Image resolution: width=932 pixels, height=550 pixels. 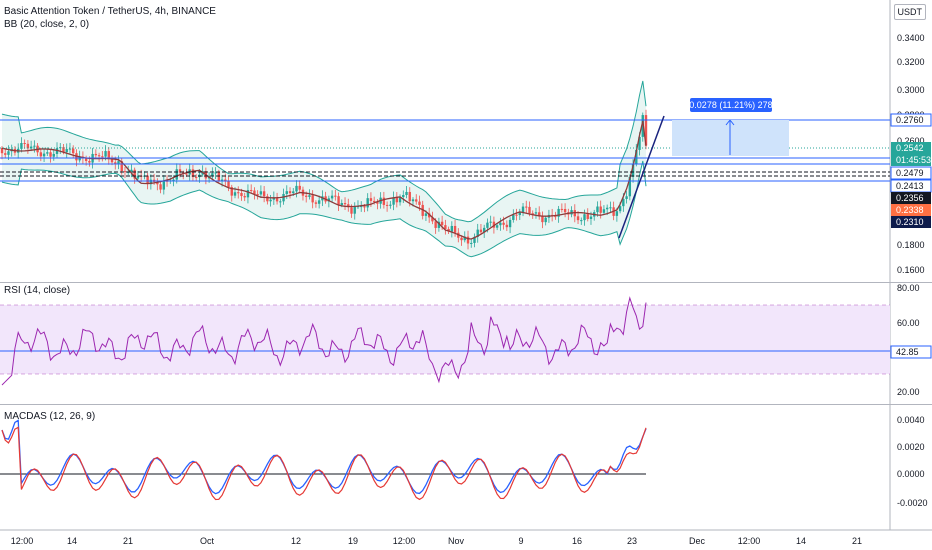 I want to click on macd-indicator-label: MACDAS (12, 26, 9), so click(x=50, y=416).